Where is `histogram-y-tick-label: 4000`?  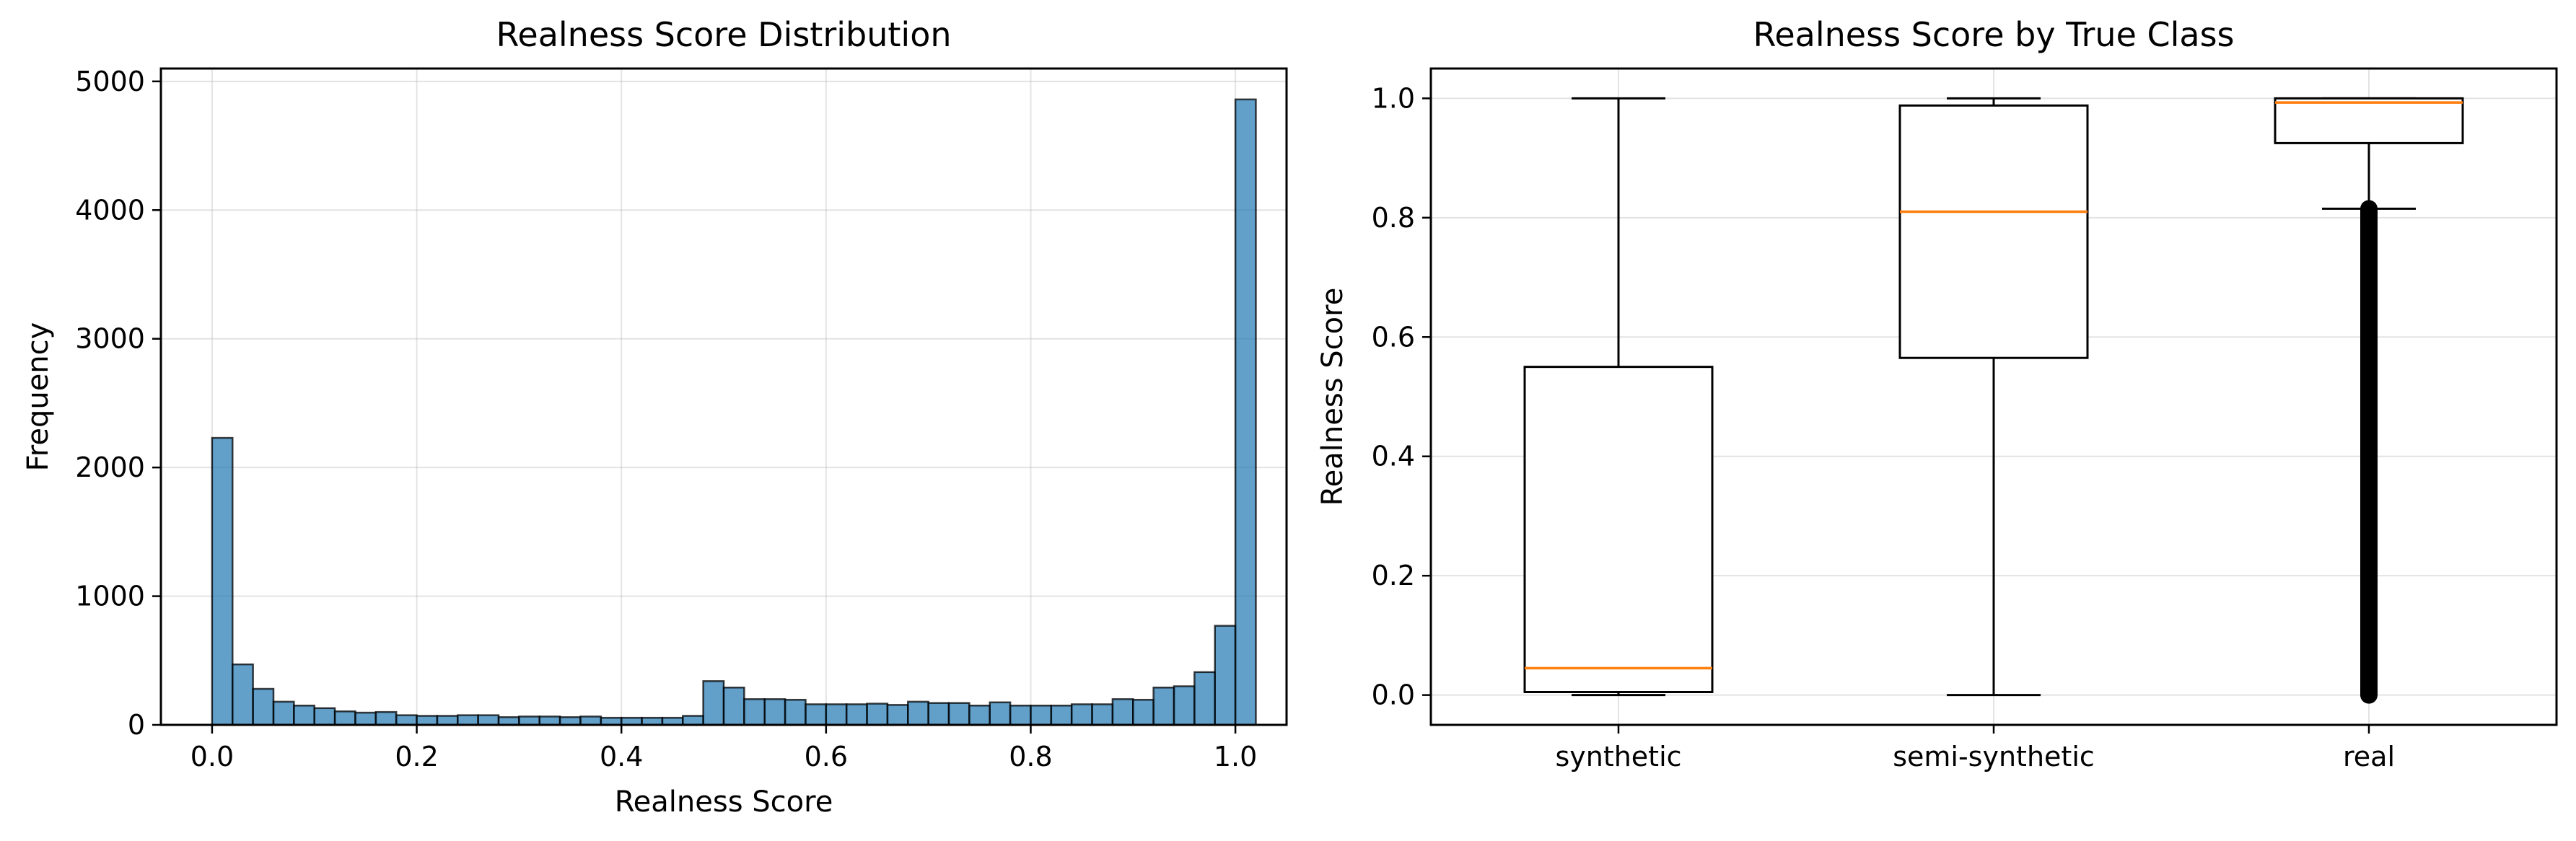 histogram-y-tick-label: 4000 is located at coordinates (110, 210).